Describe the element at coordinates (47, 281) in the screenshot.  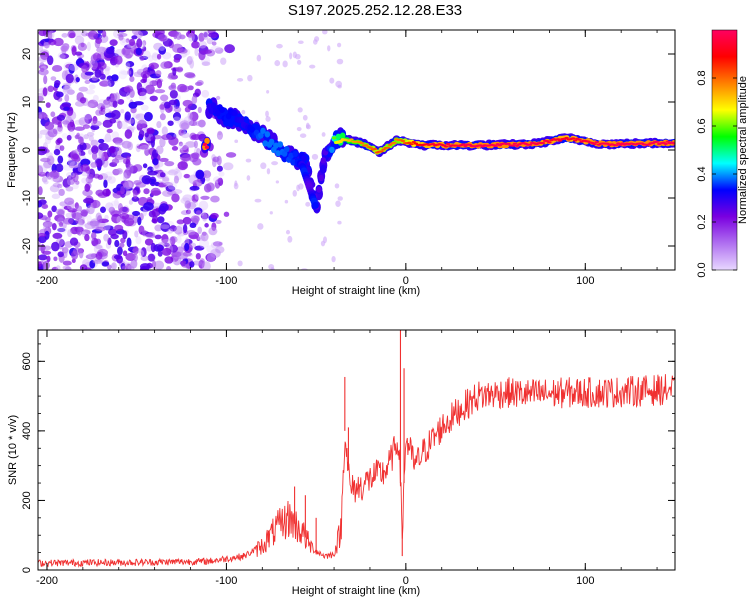
I see `spectrogram-x-tick-label: -200` at that location.